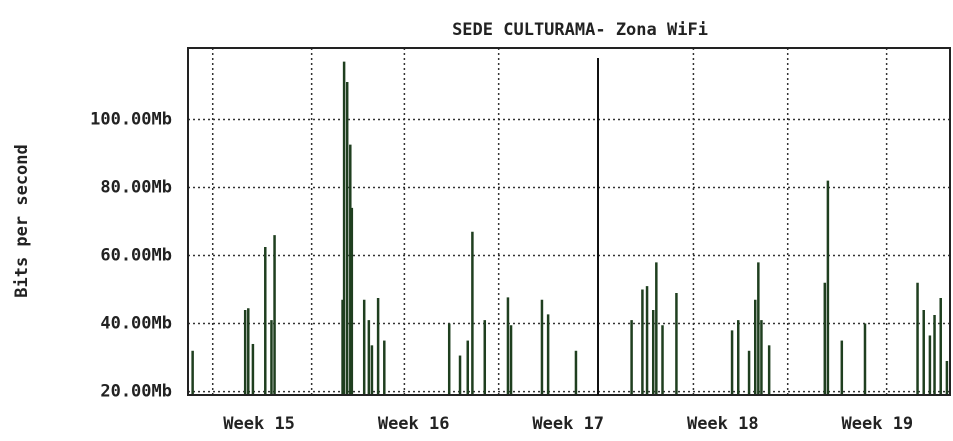  I want to click on y-tick-label: 20.00Mb, so click(136, 392).